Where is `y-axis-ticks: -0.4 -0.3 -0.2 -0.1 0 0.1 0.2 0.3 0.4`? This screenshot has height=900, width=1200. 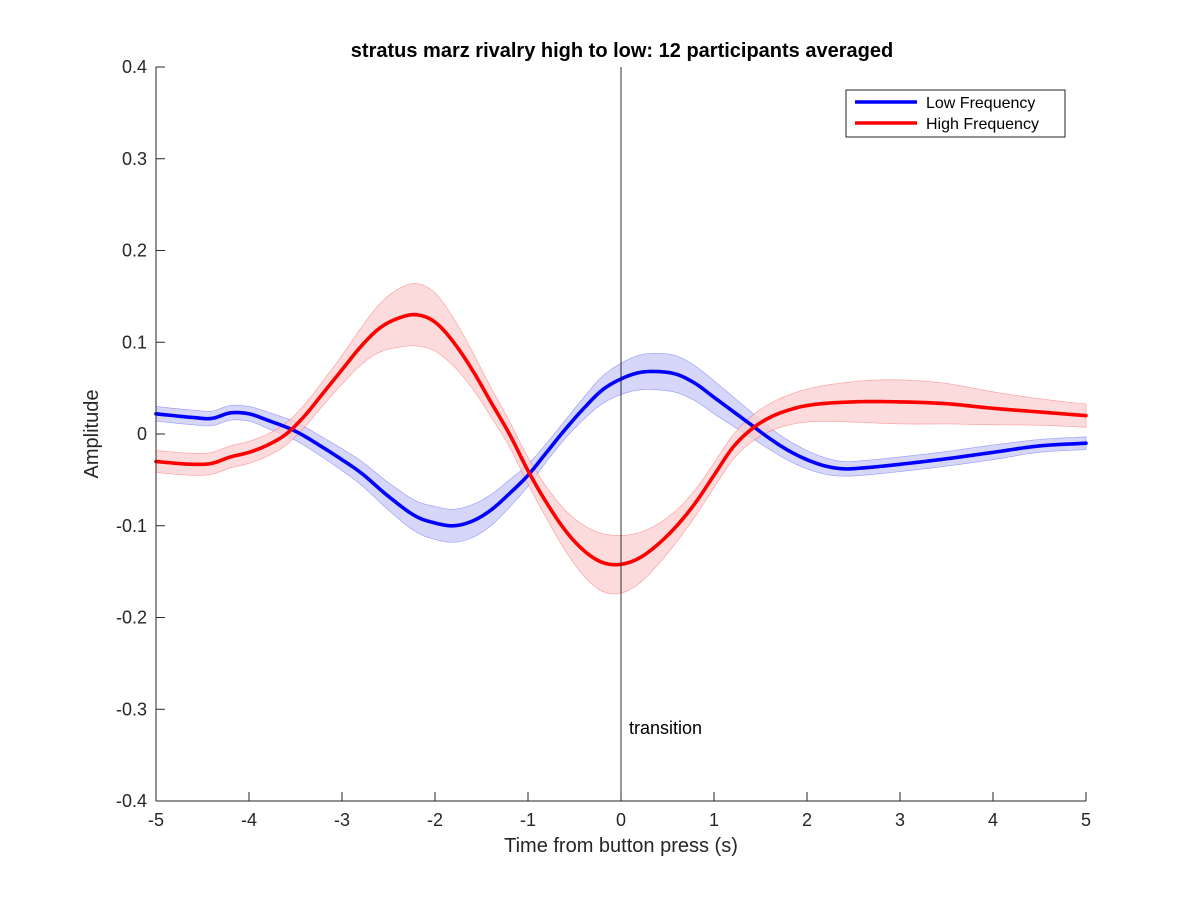
y-axis-ticks: -0.4 -0.3 -0.2 -0.1 0 0.1 0.2 0.3 0.4 is located at coordinates (140, 434).